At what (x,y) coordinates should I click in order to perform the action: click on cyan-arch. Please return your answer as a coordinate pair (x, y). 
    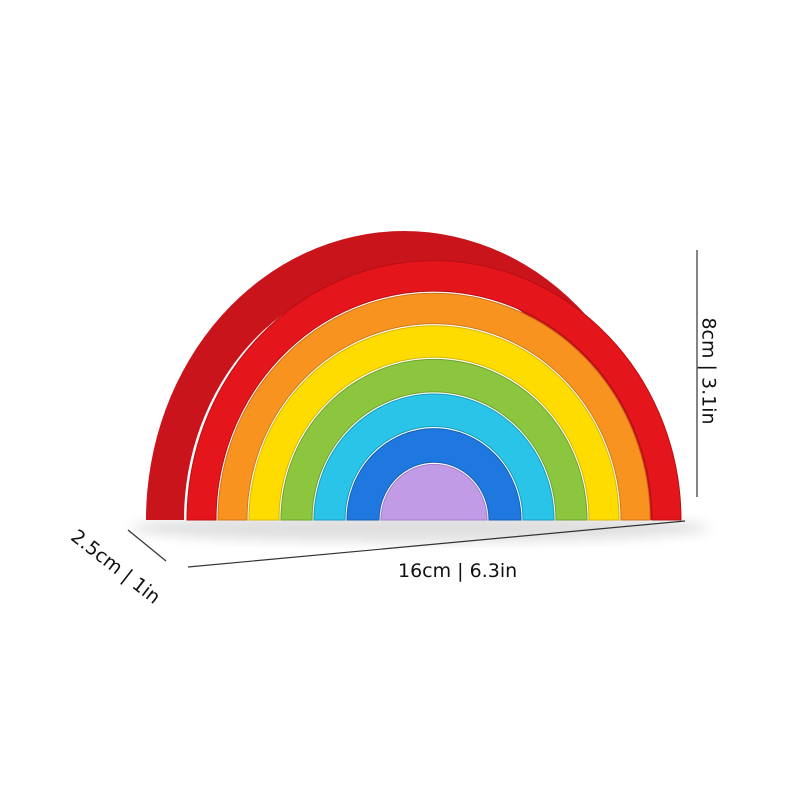
    Looking at the image, I should click on (434, 457).